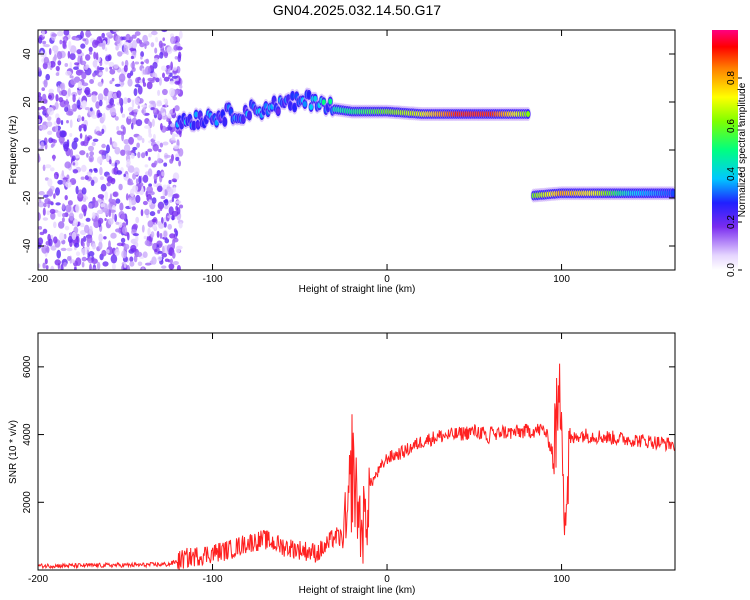  Describe the element at coordinates (731, 126) in the screenshot. I see `colorbar-tick-label: 0.6` at that location.